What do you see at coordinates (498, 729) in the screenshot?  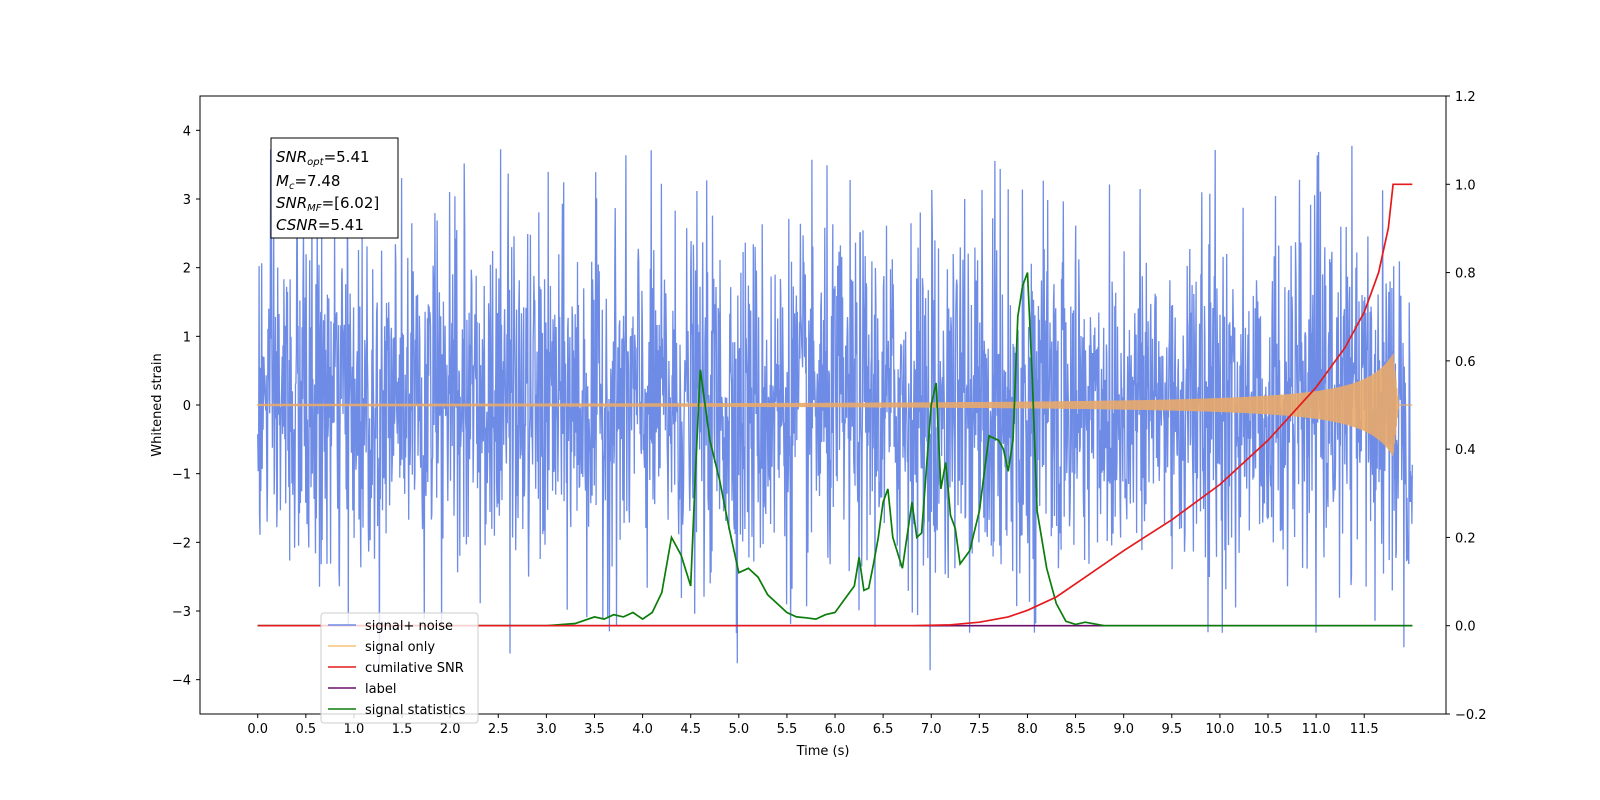 I see `x-tick-label: 2.5` at bounding box center [498, 729].